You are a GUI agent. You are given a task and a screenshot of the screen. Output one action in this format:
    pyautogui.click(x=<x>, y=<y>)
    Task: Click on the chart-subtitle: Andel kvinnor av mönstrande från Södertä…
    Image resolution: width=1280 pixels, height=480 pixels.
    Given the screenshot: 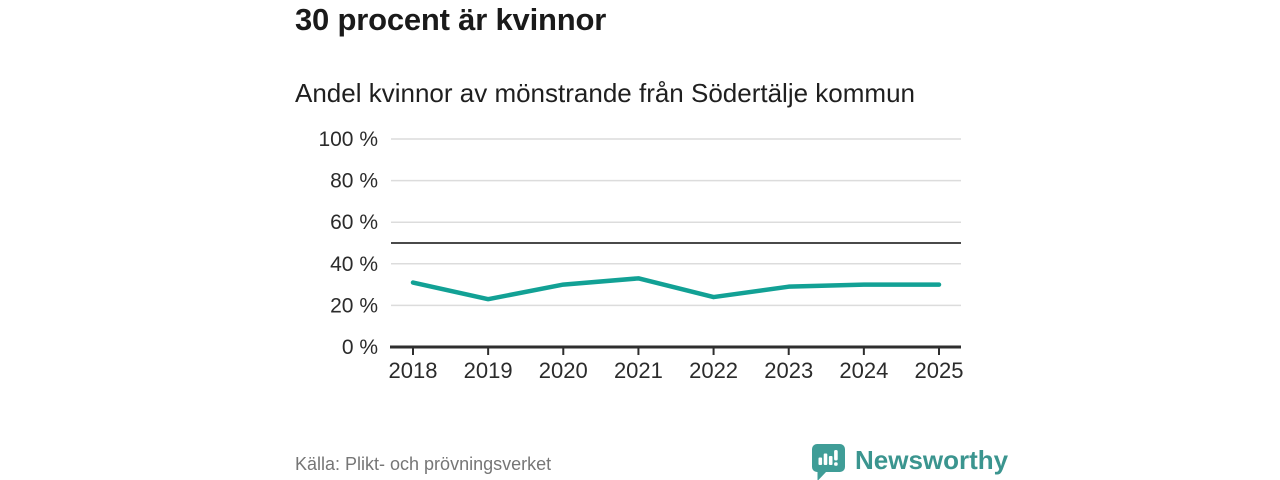 What is the action you would take?
    pyautogui.click(x=605, y=93)
    